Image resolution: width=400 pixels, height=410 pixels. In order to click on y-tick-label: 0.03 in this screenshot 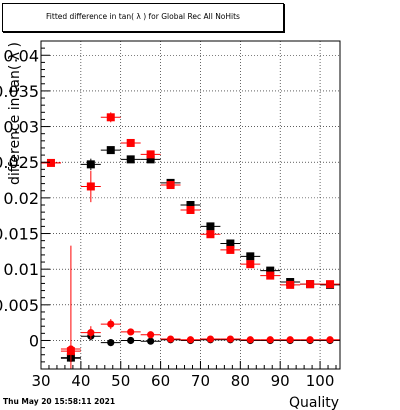, I will do `click(21, 127)`.